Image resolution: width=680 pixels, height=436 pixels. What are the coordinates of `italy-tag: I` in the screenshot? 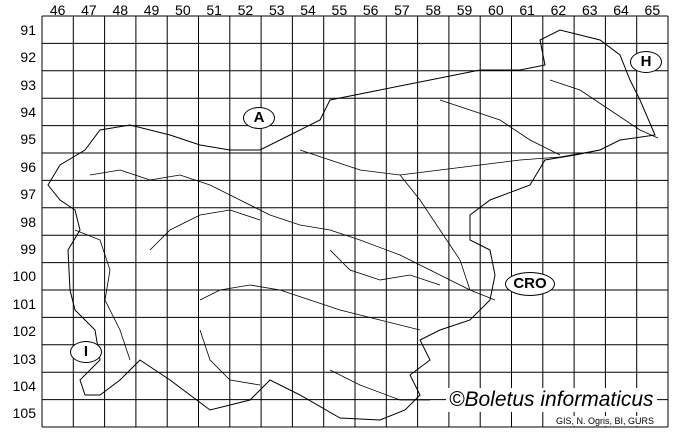 It's located at (86, 352).